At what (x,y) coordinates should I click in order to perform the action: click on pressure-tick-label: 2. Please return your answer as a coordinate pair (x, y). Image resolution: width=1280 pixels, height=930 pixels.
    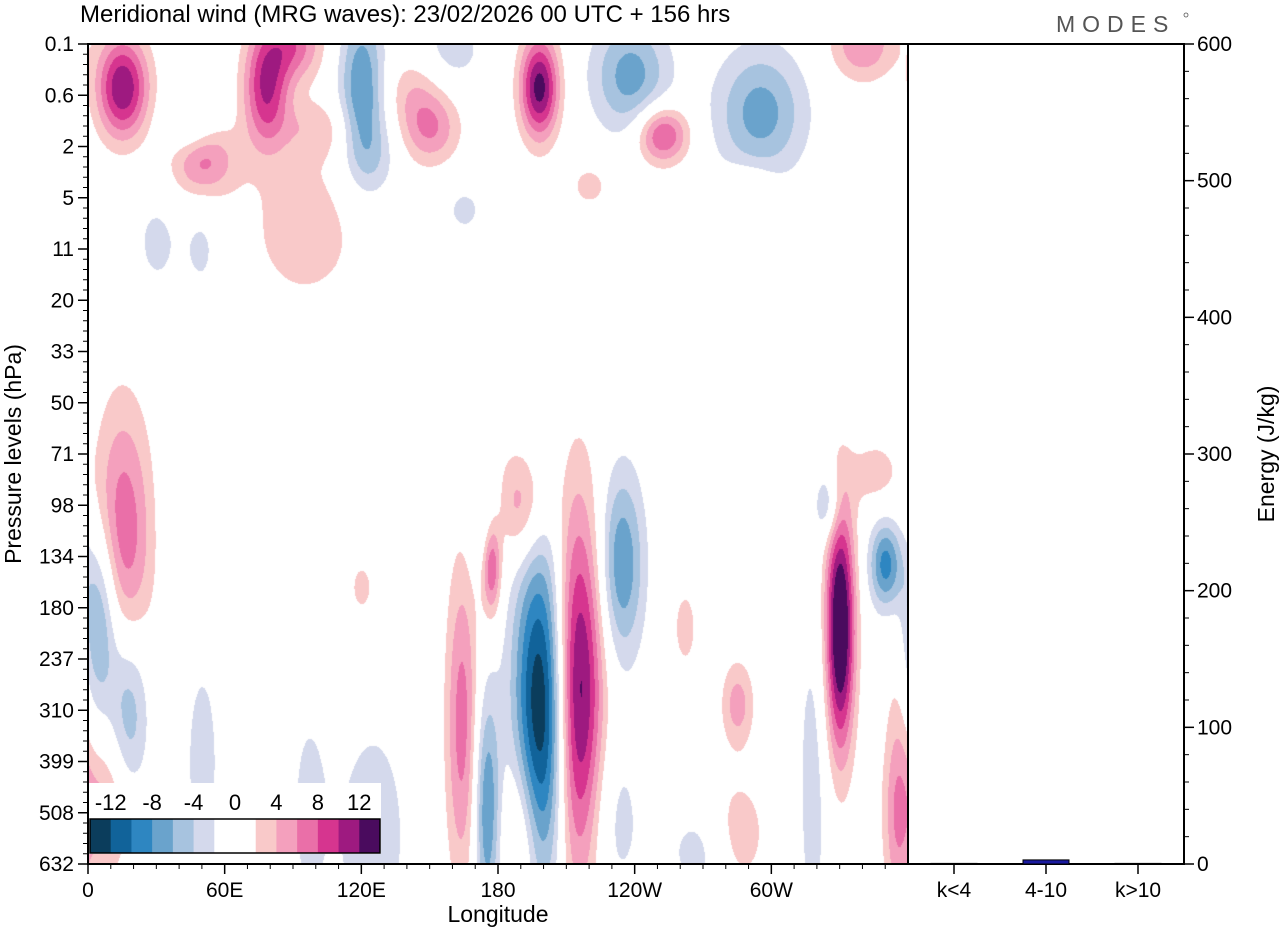
    Looking at the image, I should click on (68, 147).